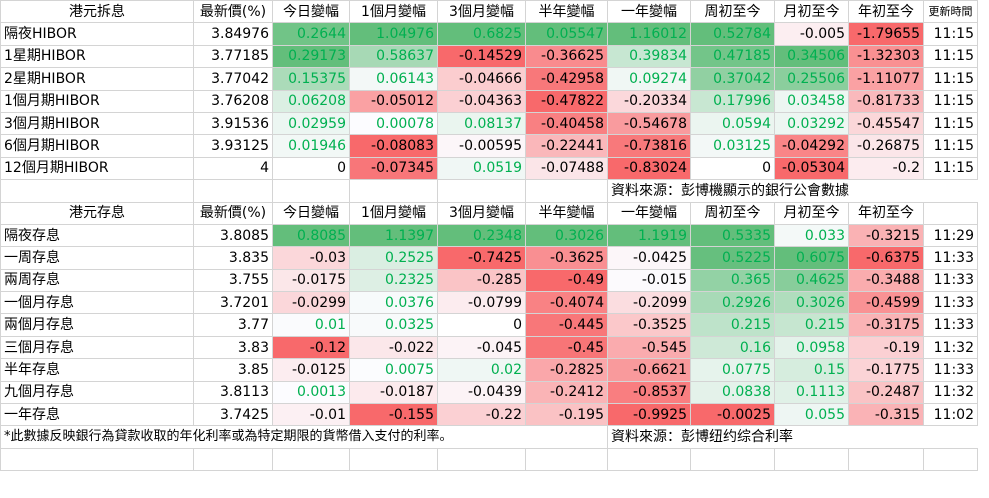 This screenshot has width=989, height=498. Describe the element at coordinates (233, 235) in the screenshot. I see `deposit-cell: 3.8085` at that location.